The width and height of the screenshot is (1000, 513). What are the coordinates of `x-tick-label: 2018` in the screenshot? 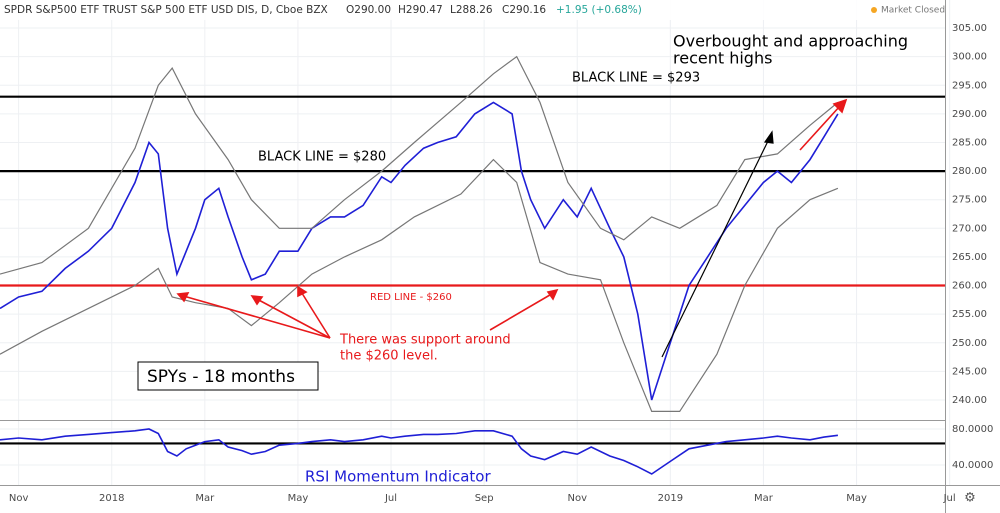 It's located at (111, 498).